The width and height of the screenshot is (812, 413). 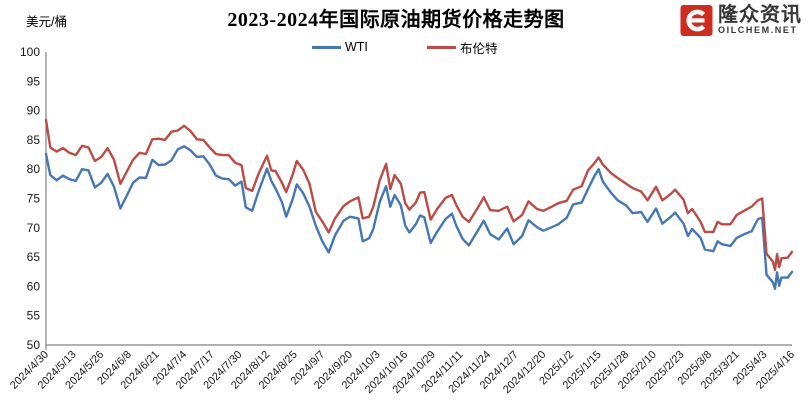 What do you see at coordinates (696, 20) in the screenshot?
I see `oilchem-logo-icon` at bounding box center [696, 20].